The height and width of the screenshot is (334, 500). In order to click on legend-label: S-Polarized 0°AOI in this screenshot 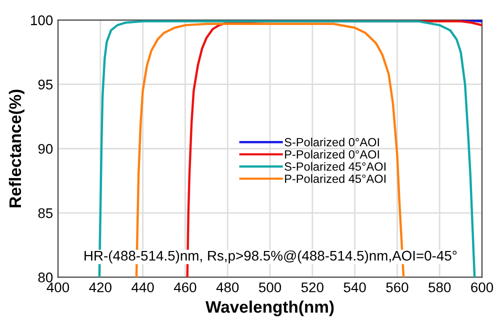, I will do `click(331, 142)`.